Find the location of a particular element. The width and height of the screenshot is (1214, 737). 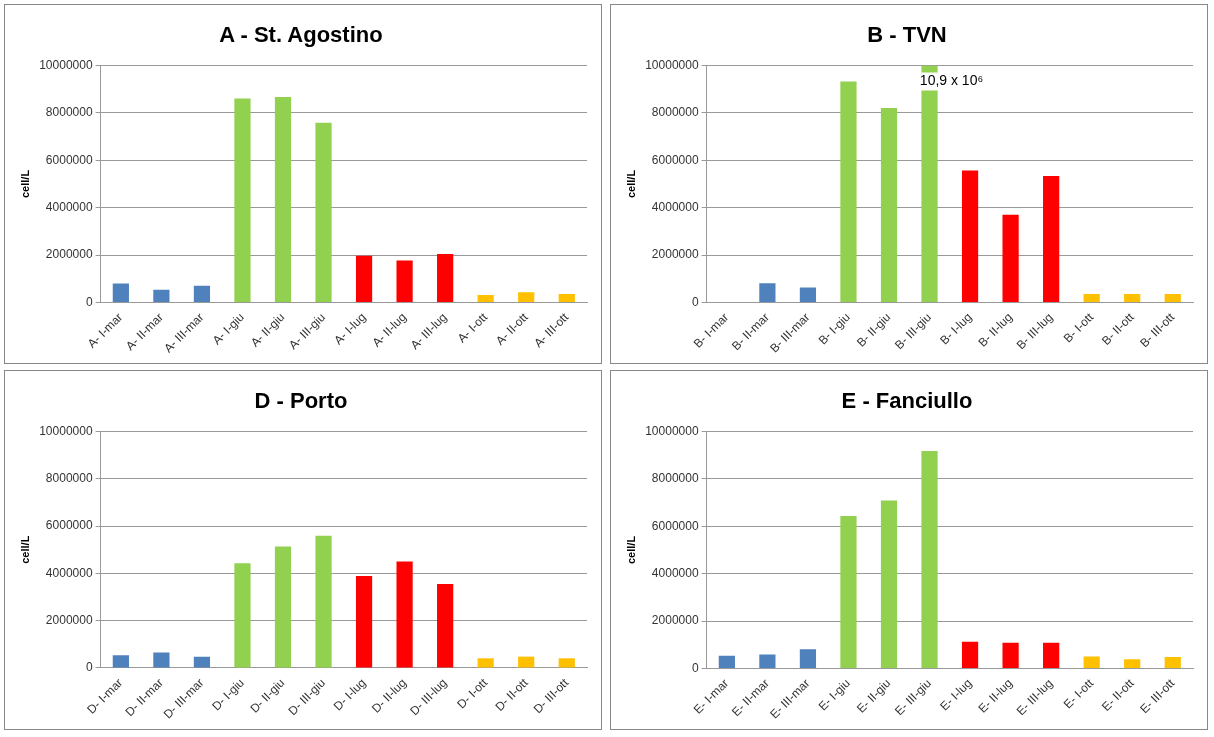

x-tick-label: D- I-lug is located at coordinates (349, 694).